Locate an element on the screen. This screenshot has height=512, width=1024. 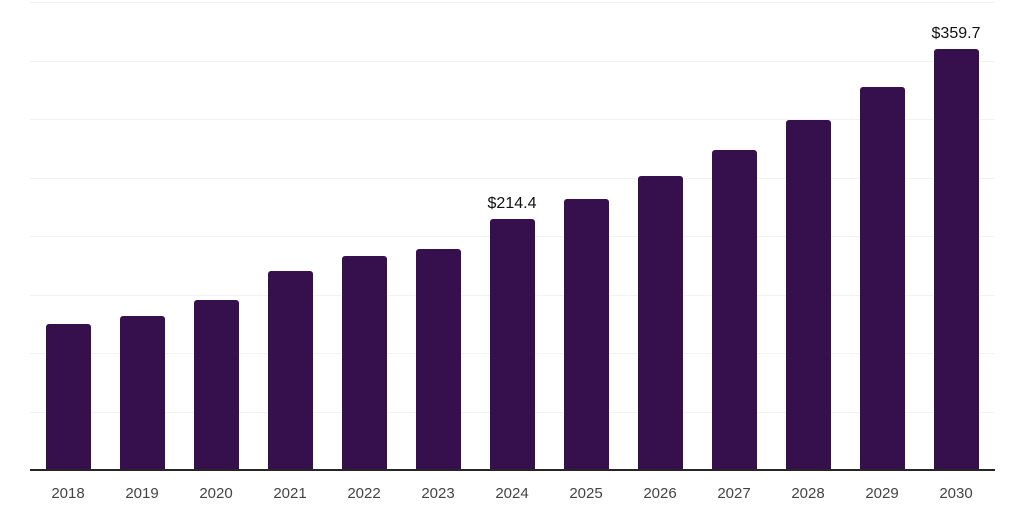
x-tick-label: 2025 is located at coordinates (586, 493).